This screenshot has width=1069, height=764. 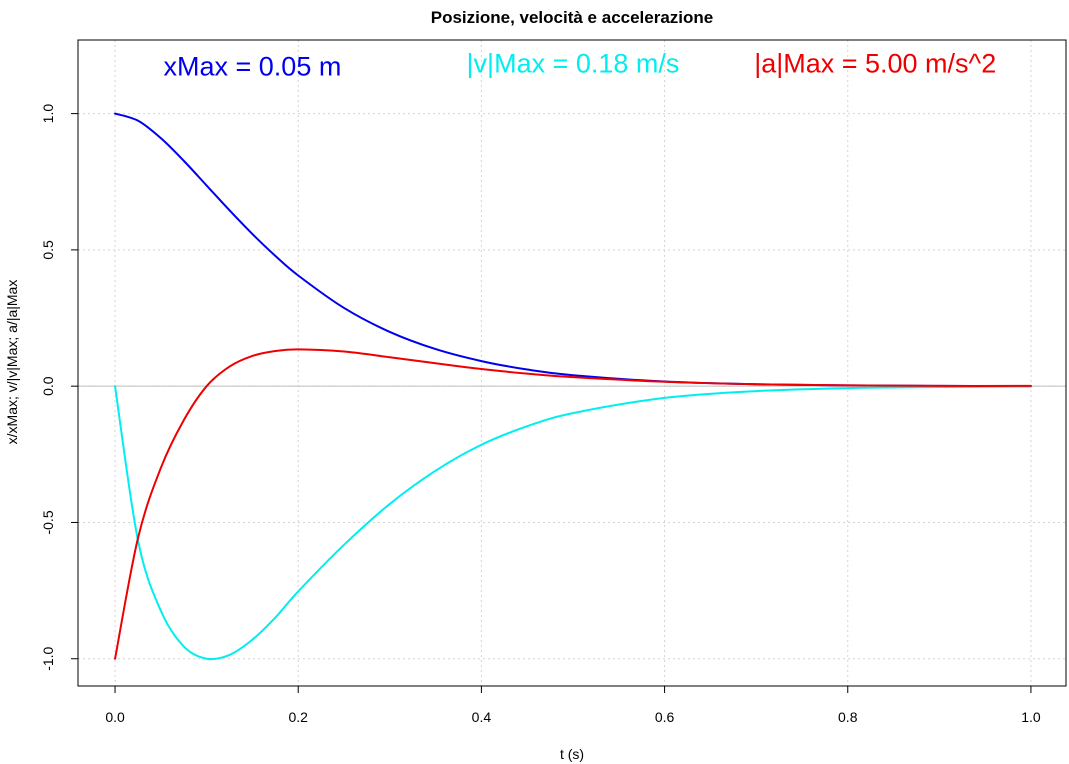 I want to click on annotation-1: |v|Max = 0.18 m/s, so click(x=573, y=64).